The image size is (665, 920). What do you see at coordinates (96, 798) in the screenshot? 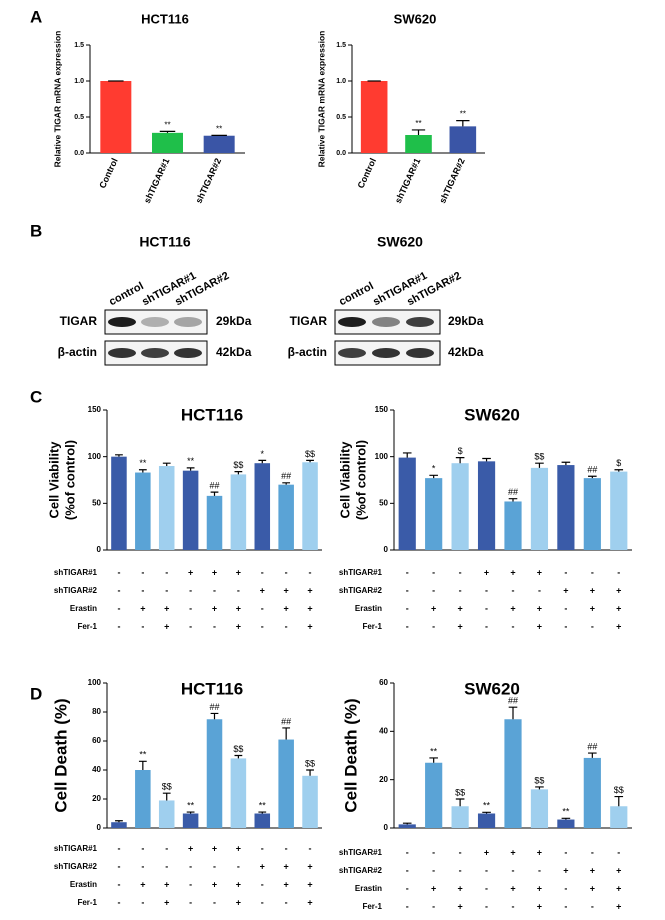
I see `y-tick-label: 20` at bounding box center [96, 798].